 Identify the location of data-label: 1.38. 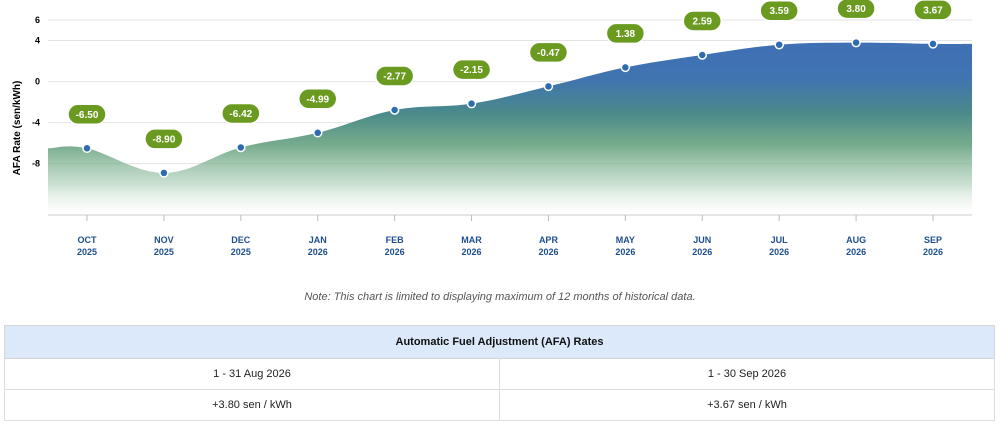
(625, 33).